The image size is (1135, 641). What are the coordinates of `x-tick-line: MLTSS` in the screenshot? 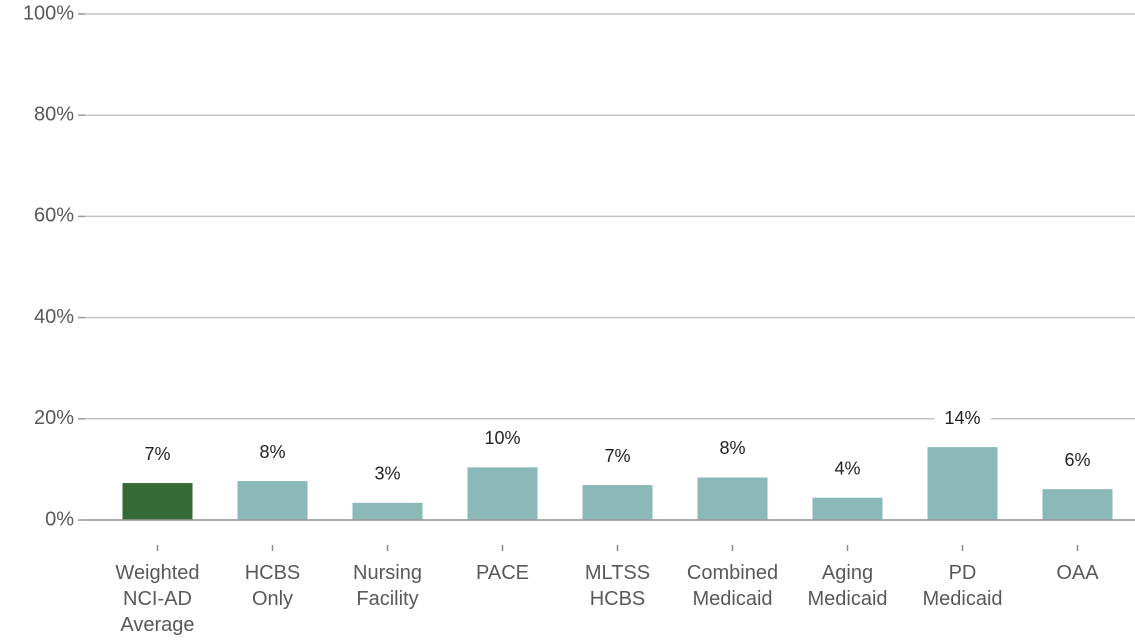 It's located at (617, 573).